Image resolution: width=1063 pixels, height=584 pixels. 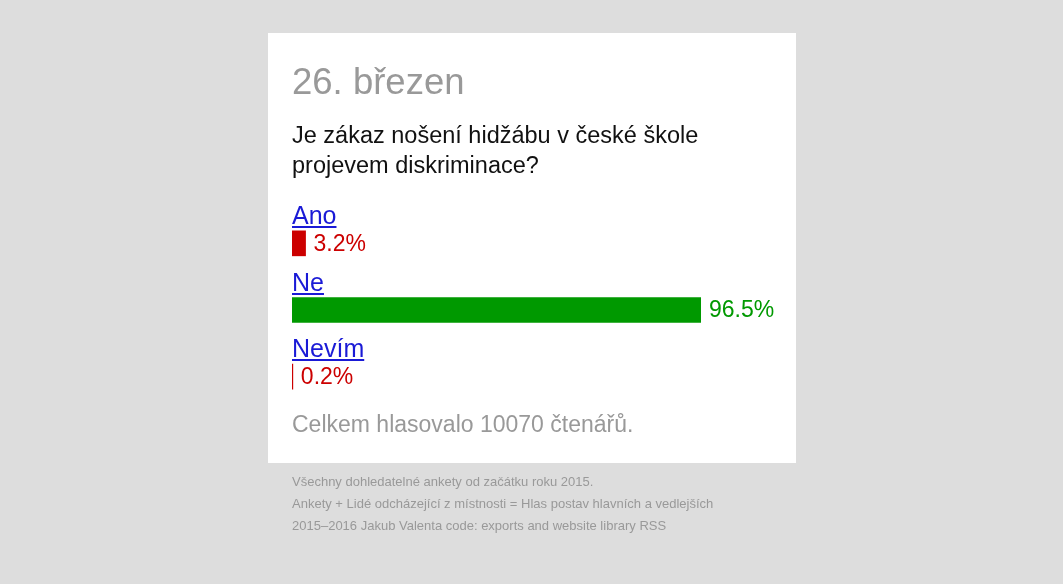 What do you see at coordinates (339, 242) in the screenshot?
I see `data-label: 3.2%` at bounding box center [339, 242].